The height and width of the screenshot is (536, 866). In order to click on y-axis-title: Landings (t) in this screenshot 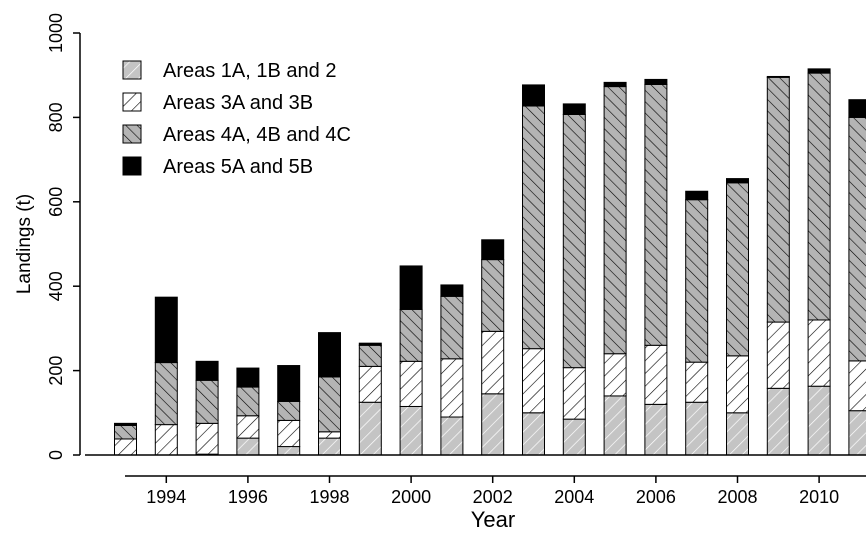, I will do `click(24, 244)`.